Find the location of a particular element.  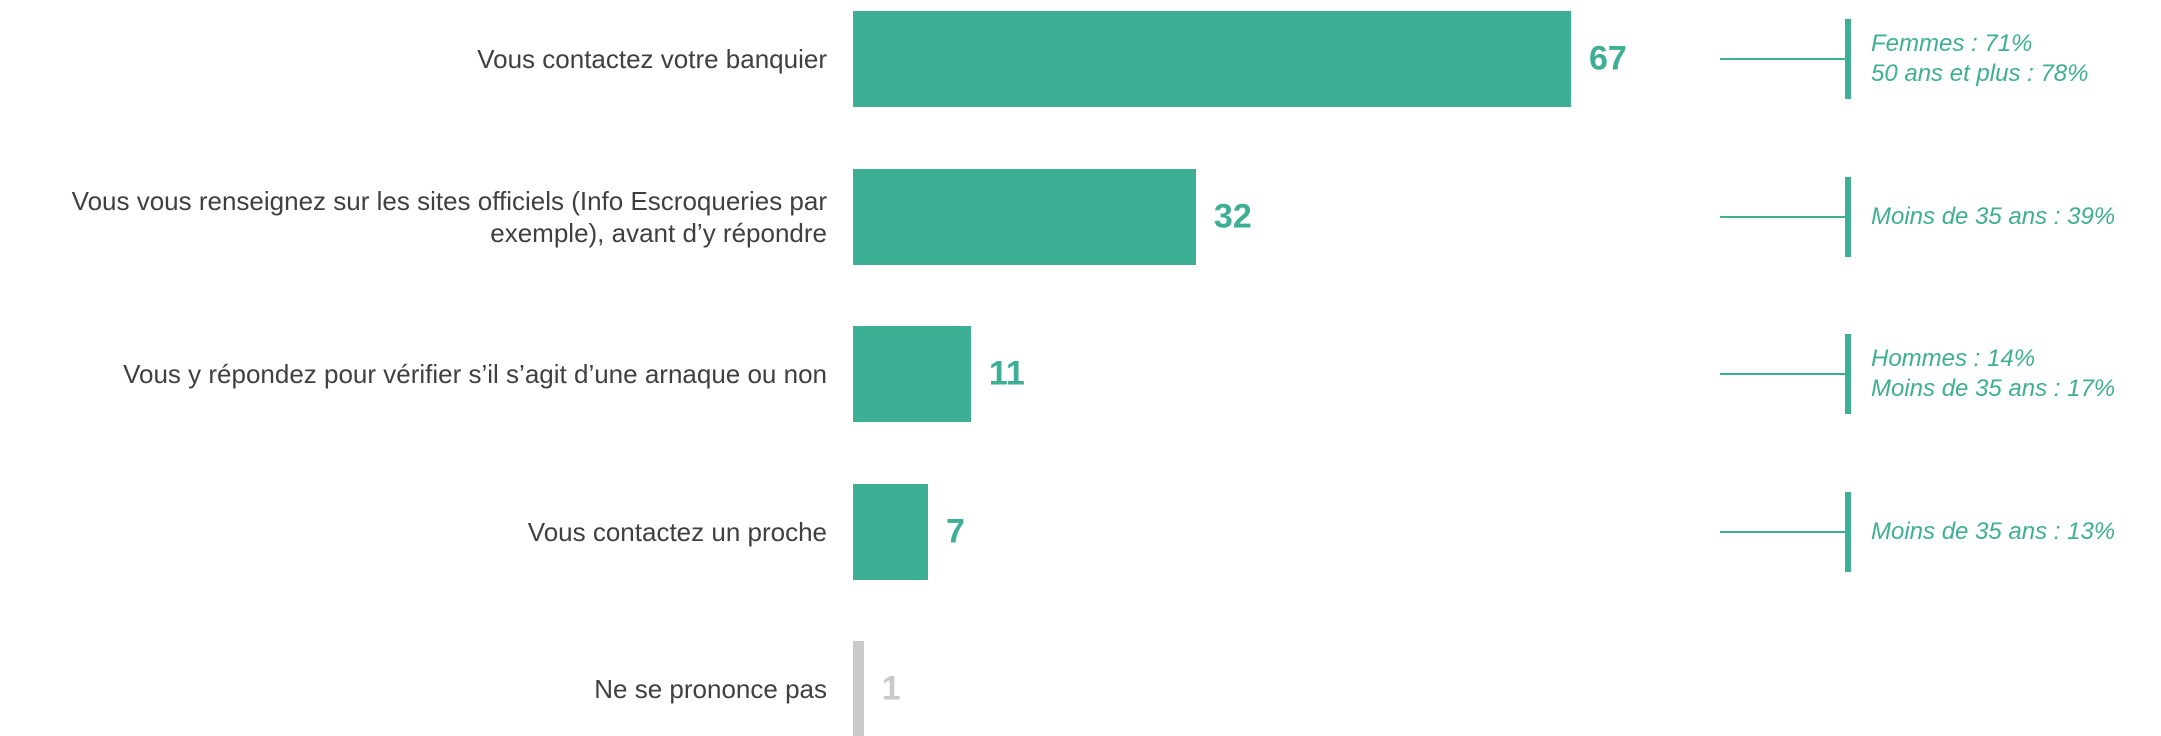

annotation: Femmes : 71% is located at coordinates (1952, 43).